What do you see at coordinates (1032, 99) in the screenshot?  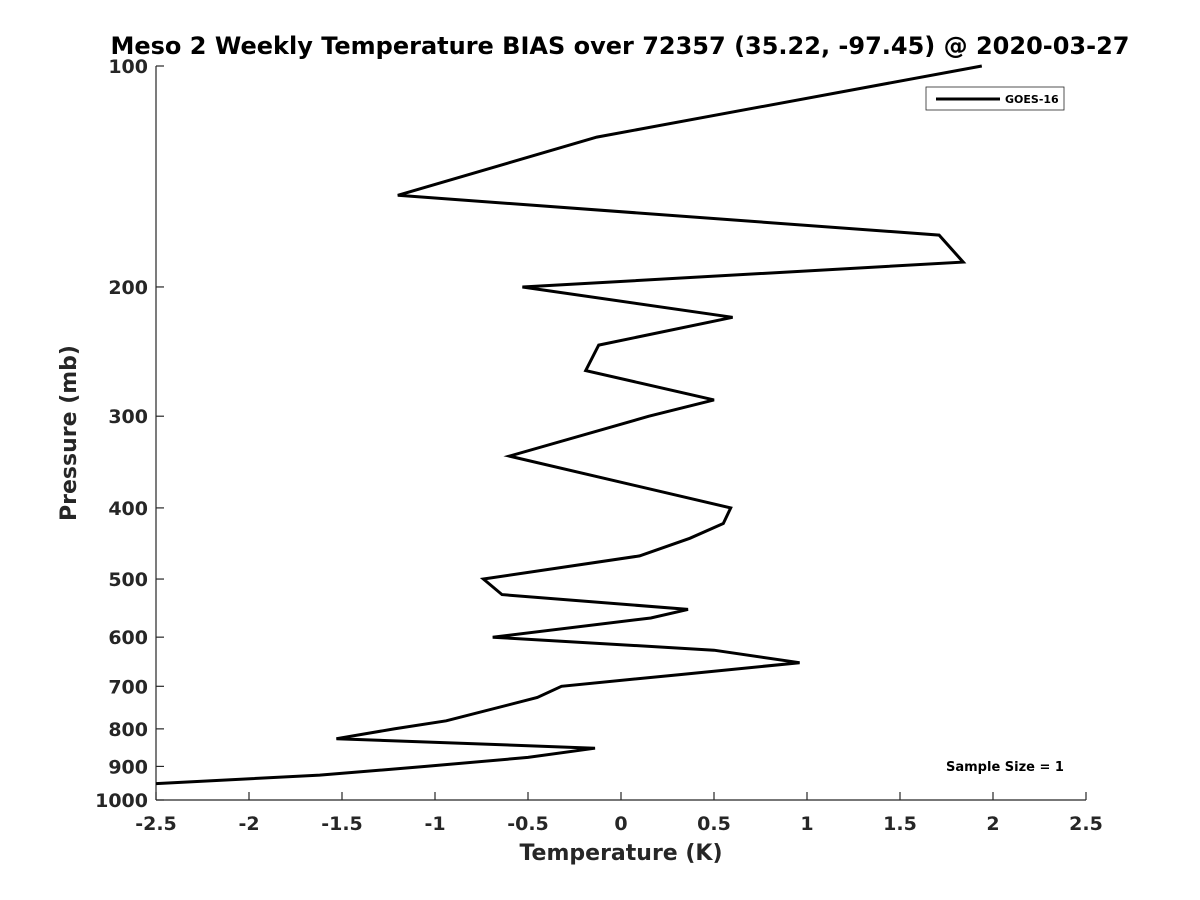 I see `legend-label-goes-16: GOES-16` at bounding box center [1032, 99].